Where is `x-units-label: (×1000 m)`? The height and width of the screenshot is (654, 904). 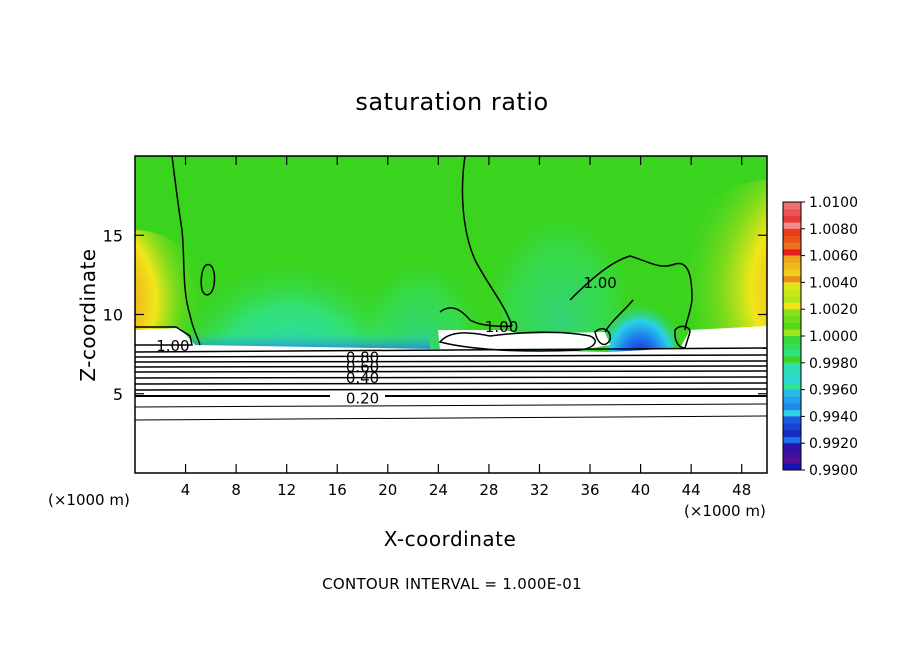
x-units-label: (×1000 m) is located at coordinates (725, 511).